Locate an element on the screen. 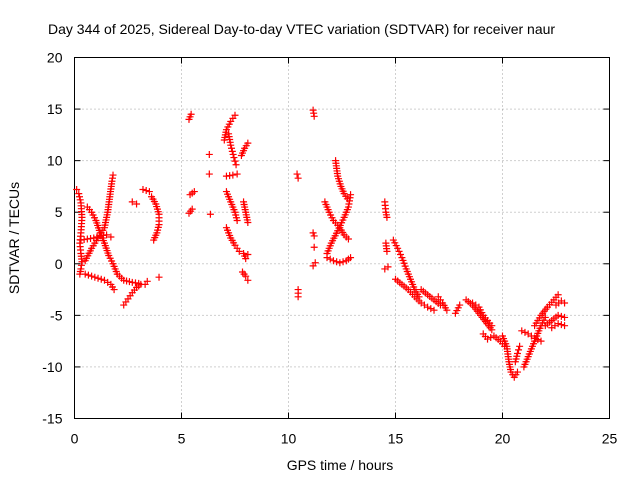  x-tick-label: 25 is located at coordinates (610, 439).